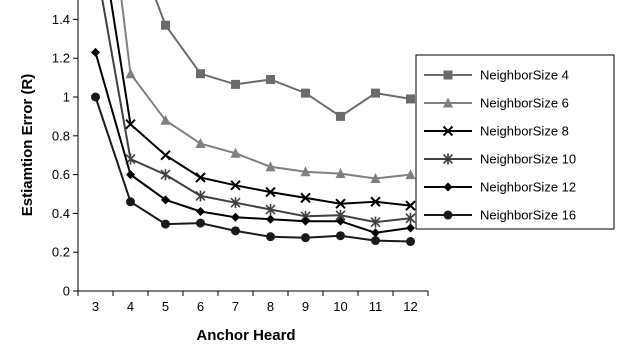 This screenshot has width=620, height=348. What do you see at coordinates (528, 187) in the screenshot?
I see `legend-label: NeighborSize 12` at bounding box center [528, 187].